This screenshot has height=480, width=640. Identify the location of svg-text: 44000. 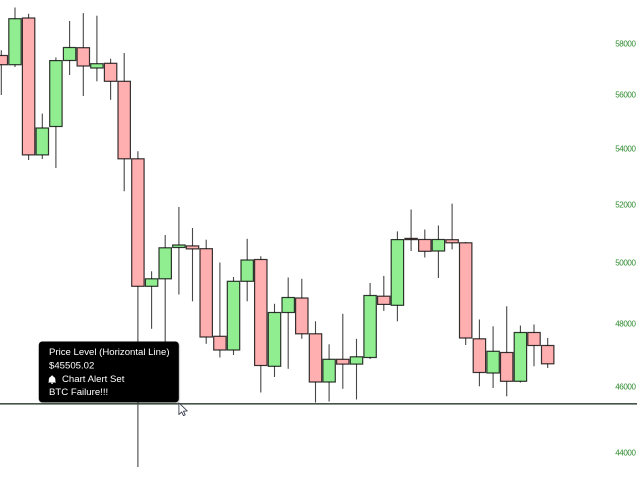
(625, 452).